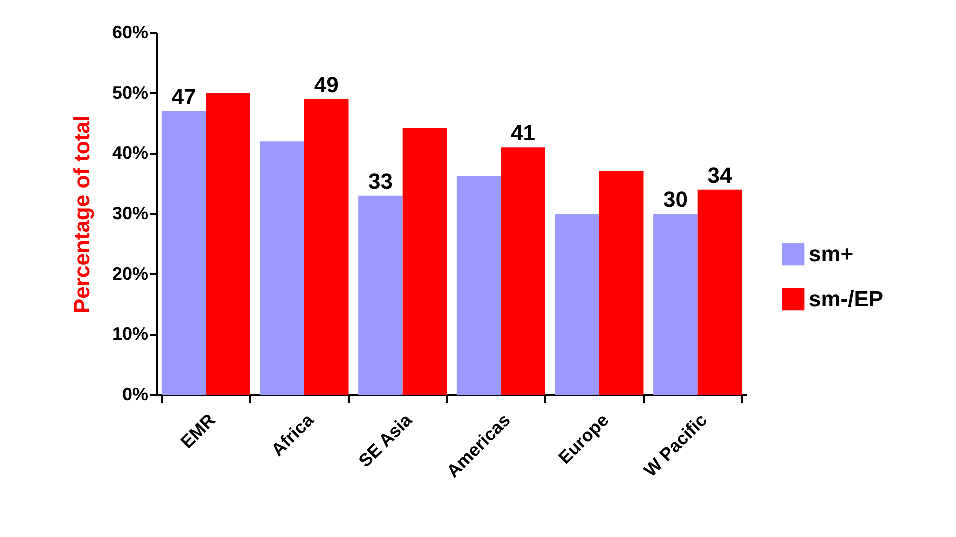  I want to click on data-label: 49, so click(326, 85).